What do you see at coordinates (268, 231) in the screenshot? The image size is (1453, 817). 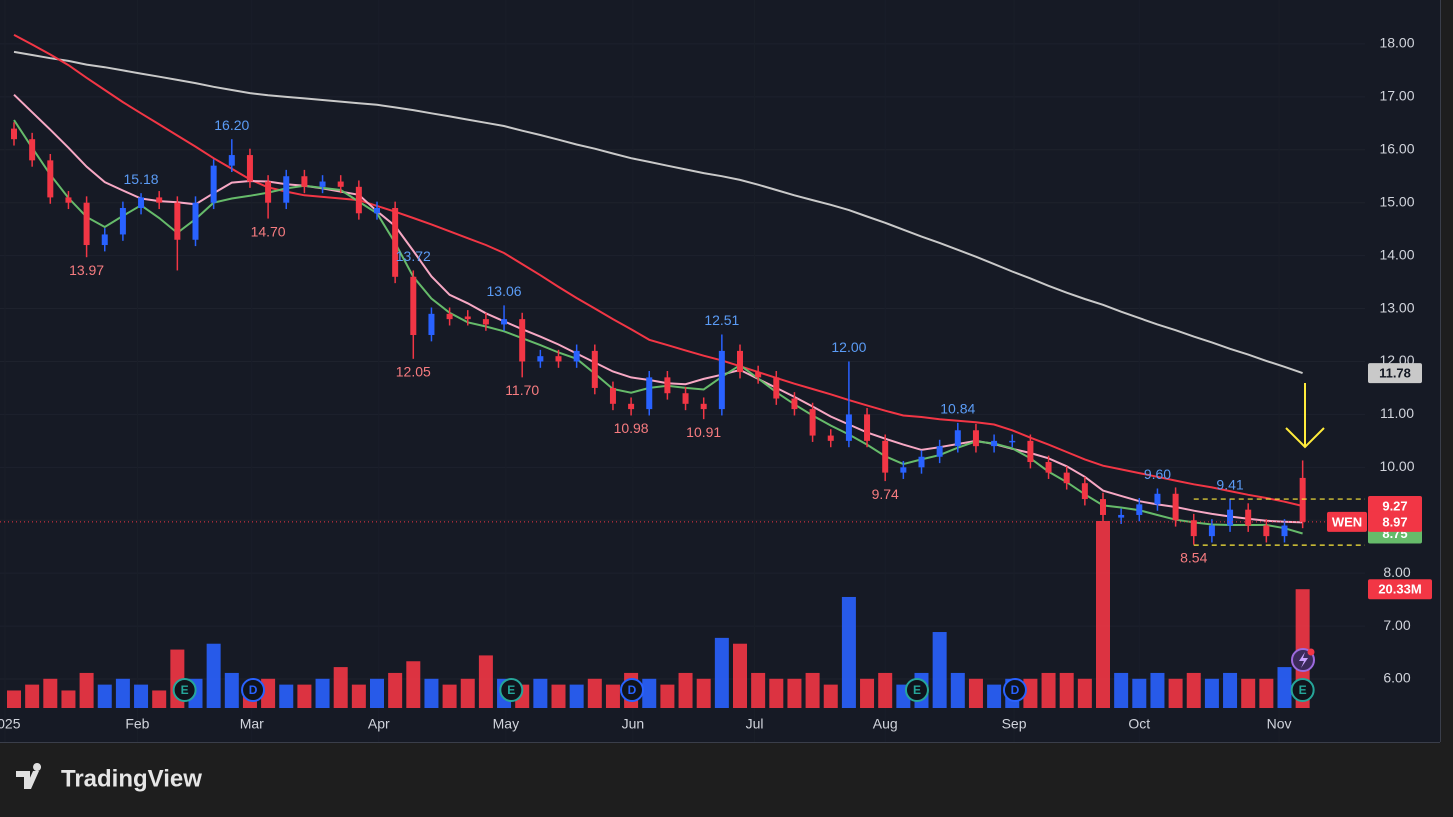 I see `low-label: 14.70` at bounding box center [268, 231].